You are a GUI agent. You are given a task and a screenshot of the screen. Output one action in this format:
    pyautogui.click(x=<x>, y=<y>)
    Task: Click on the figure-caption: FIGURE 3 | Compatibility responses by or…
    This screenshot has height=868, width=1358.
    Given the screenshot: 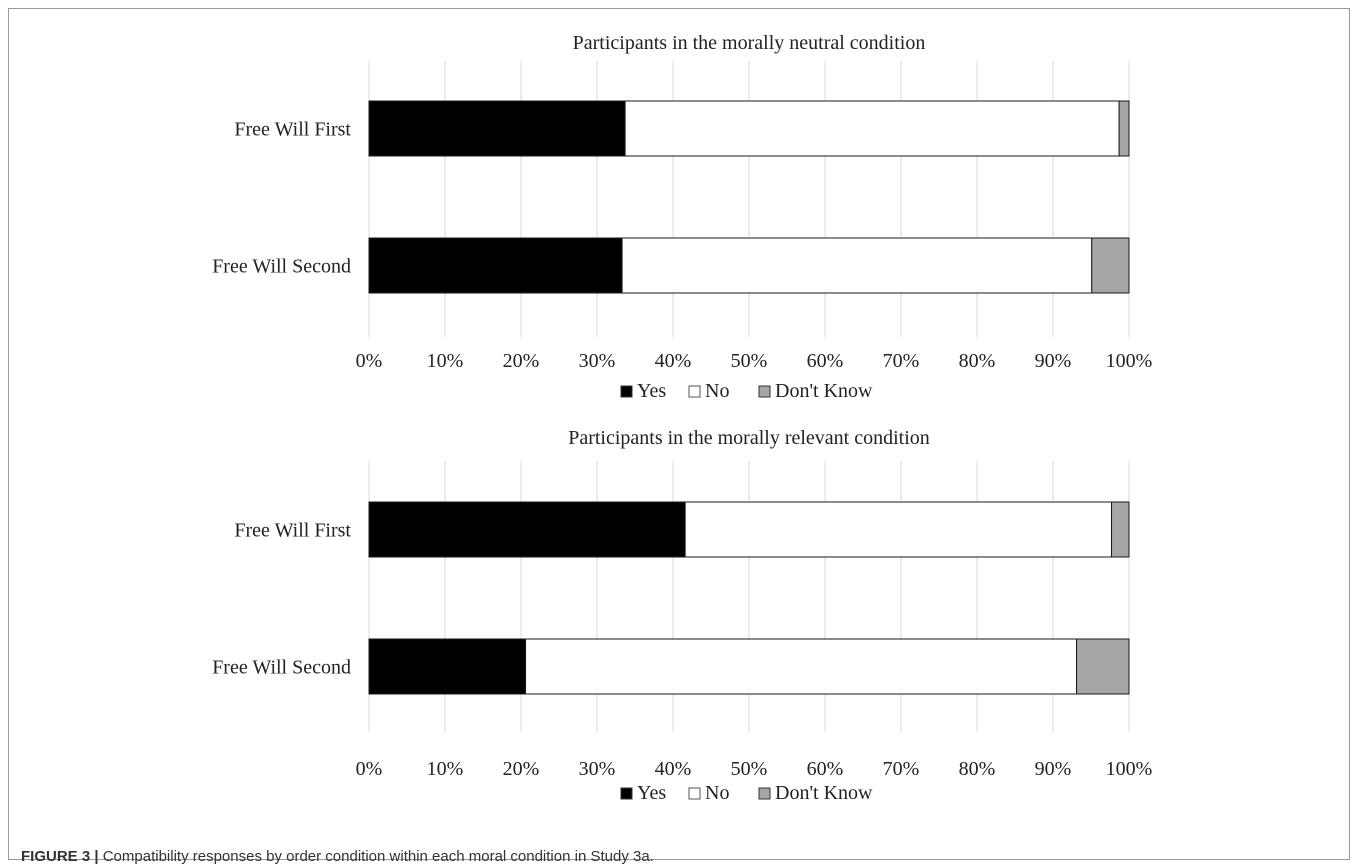 What is the action you would take?
    pyautogui.click(x=337, y=856)
    